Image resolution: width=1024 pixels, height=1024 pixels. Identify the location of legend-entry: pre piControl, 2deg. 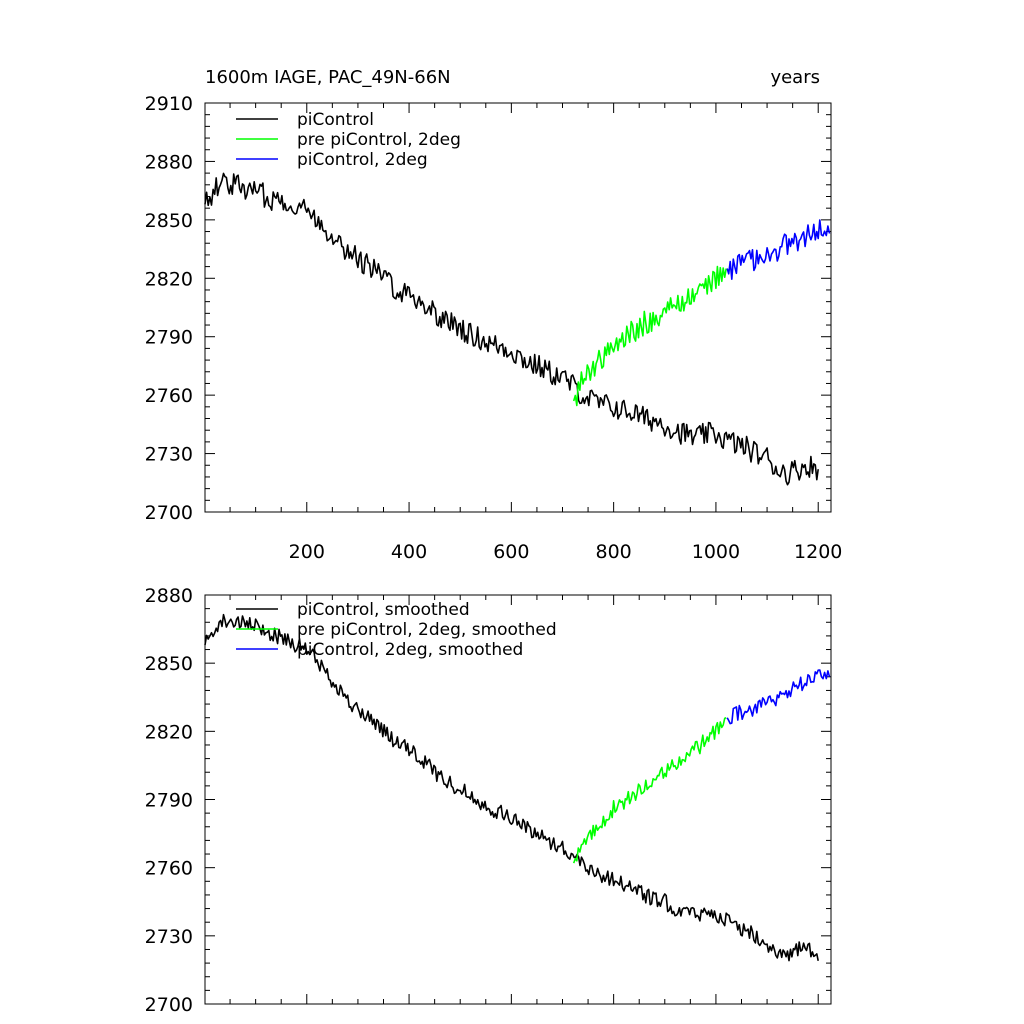
(379, 140).